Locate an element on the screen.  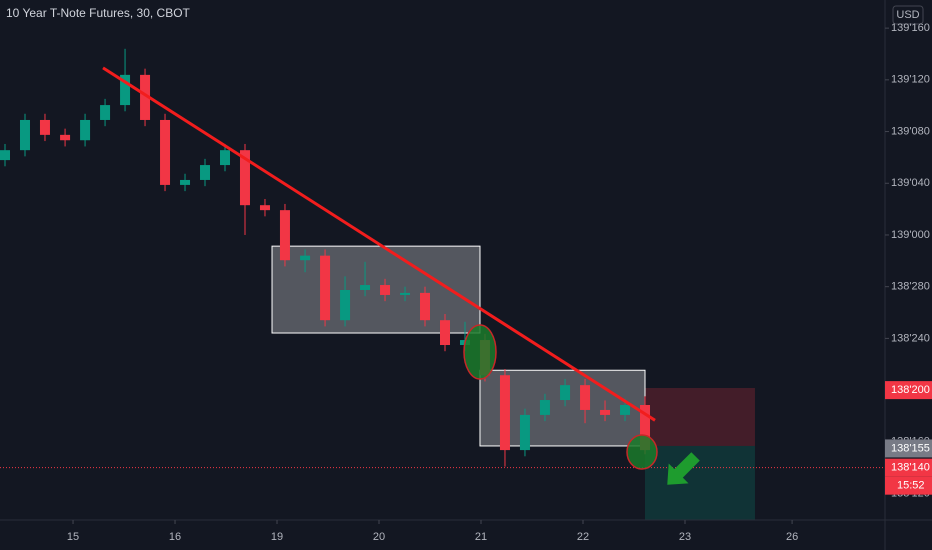
currency-box is located at coordinates (908, 15).